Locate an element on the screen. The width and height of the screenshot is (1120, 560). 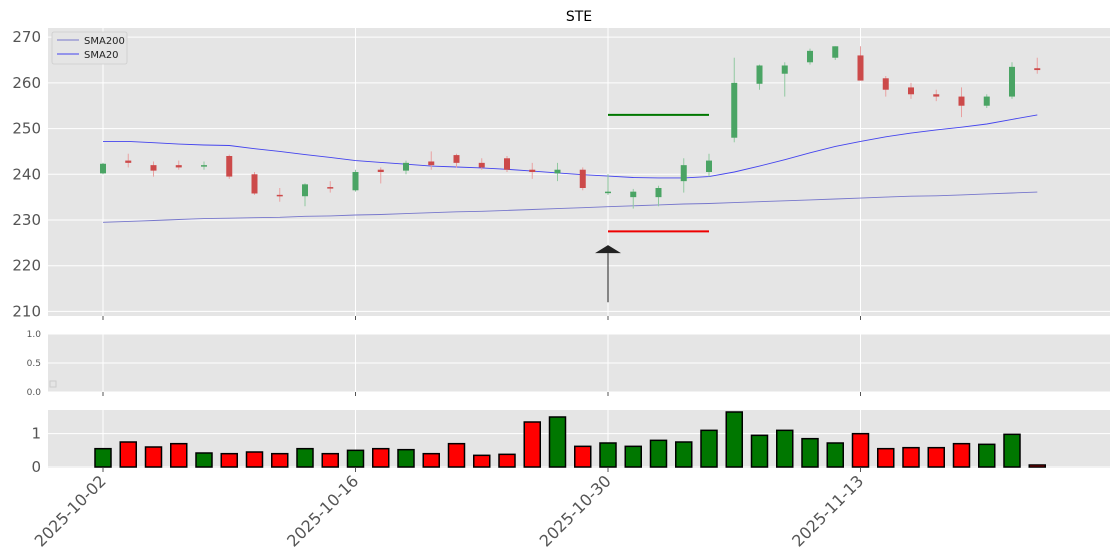
chart-title: STE is located at coordinates (579, 17).